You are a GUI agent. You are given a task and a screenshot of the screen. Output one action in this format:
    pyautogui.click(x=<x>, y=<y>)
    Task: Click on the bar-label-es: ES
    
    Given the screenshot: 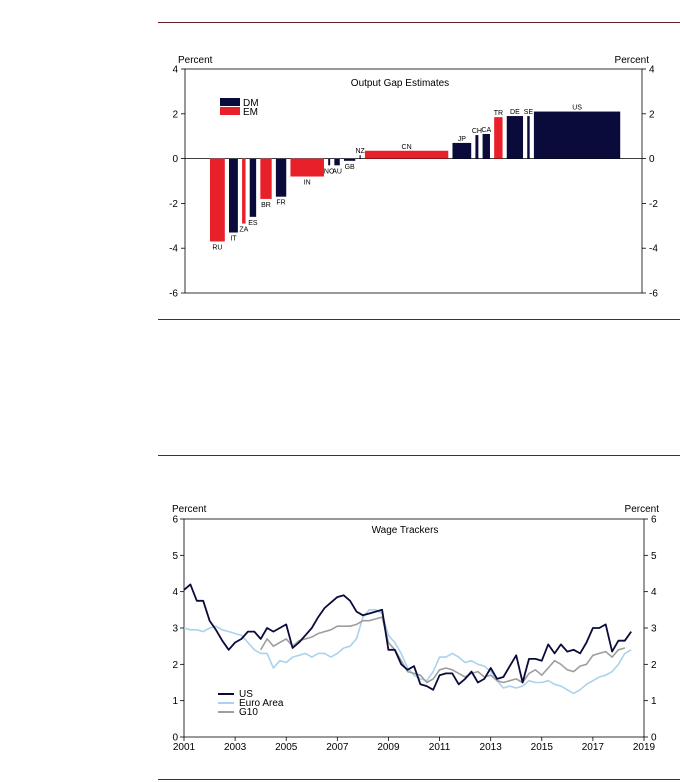 What is the action you would take?
    pyautogui.click(x=253, y=223)
    